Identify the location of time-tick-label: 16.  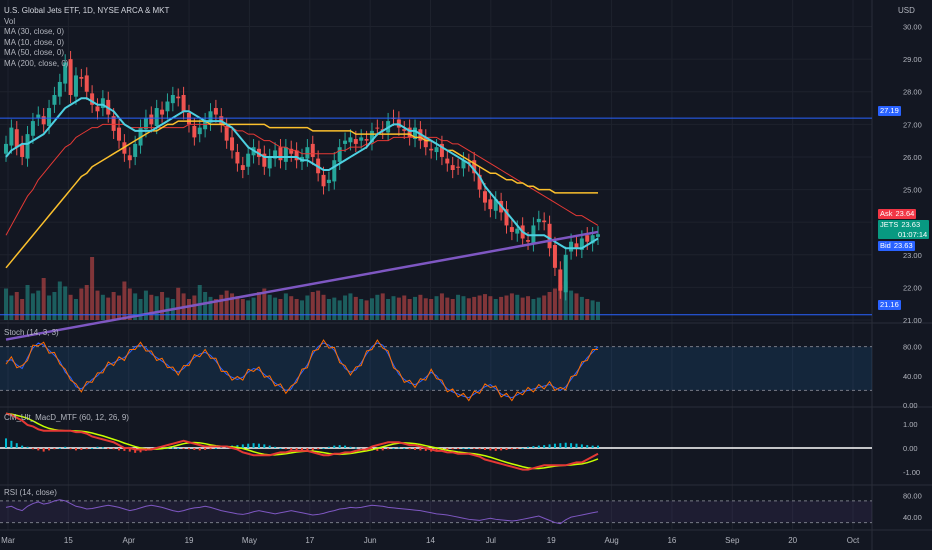
(671, 540).